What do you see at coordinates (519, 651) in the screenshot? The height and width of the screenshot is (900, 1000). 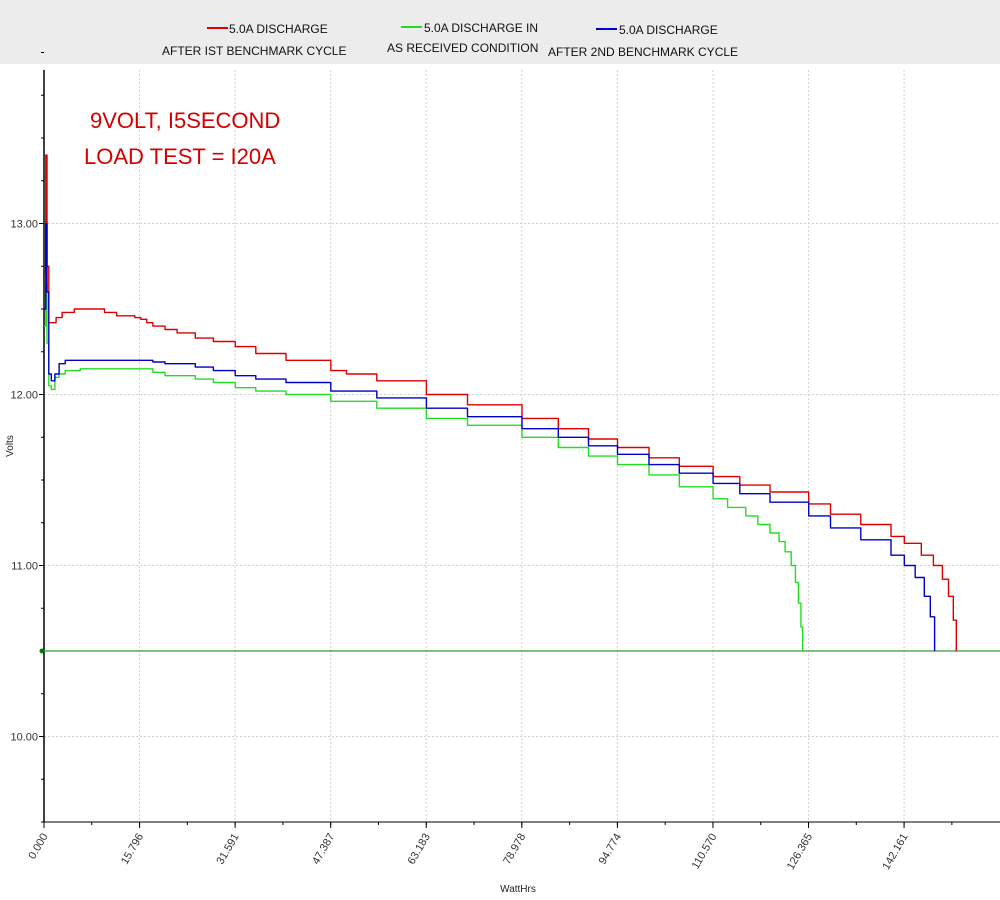 I see `reference-line-layer` at bounding box center [519, 651].